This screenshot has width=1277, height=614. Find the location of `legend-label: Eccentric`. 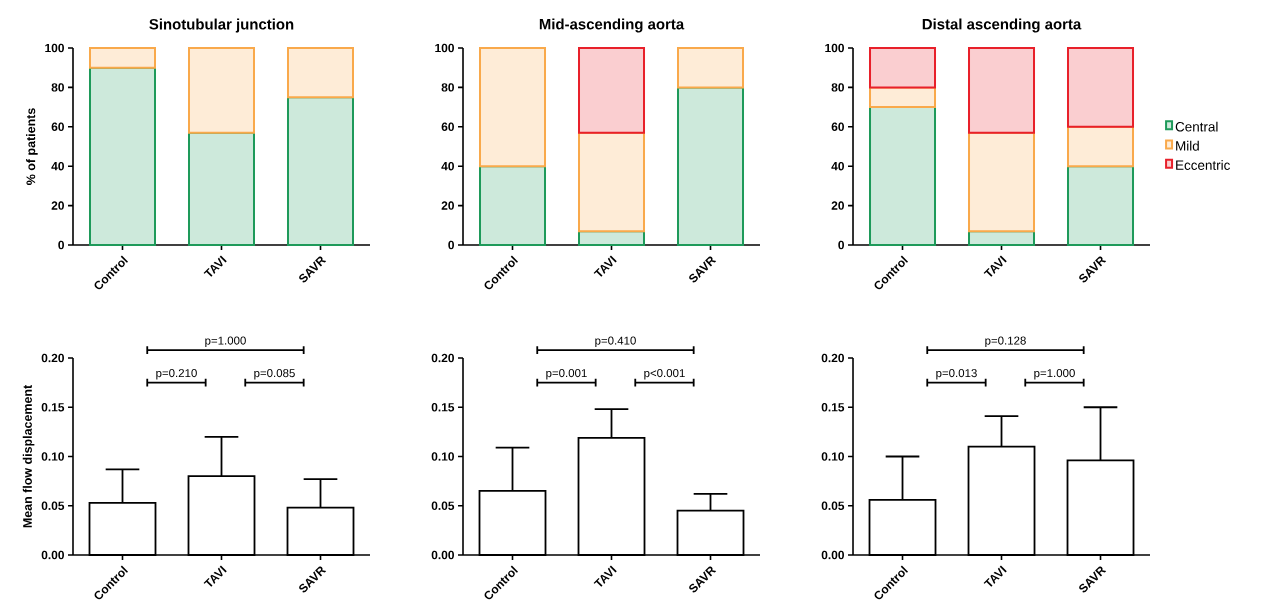

legend-label: Eccentric is located at coordinates (1203, 165).